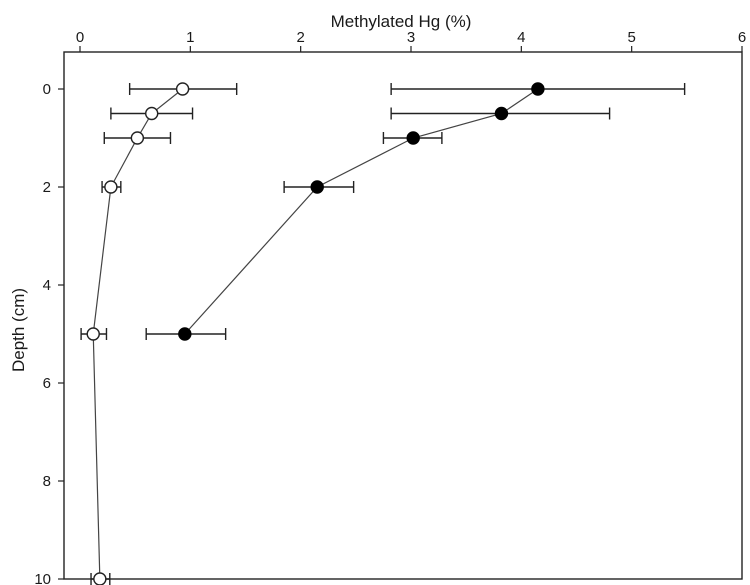 This screenshot has width=750, height=585. Describe the element at coordinates (18, 330) in the screenshot. I see `y-axis-title: Depth (cm)` at that location.